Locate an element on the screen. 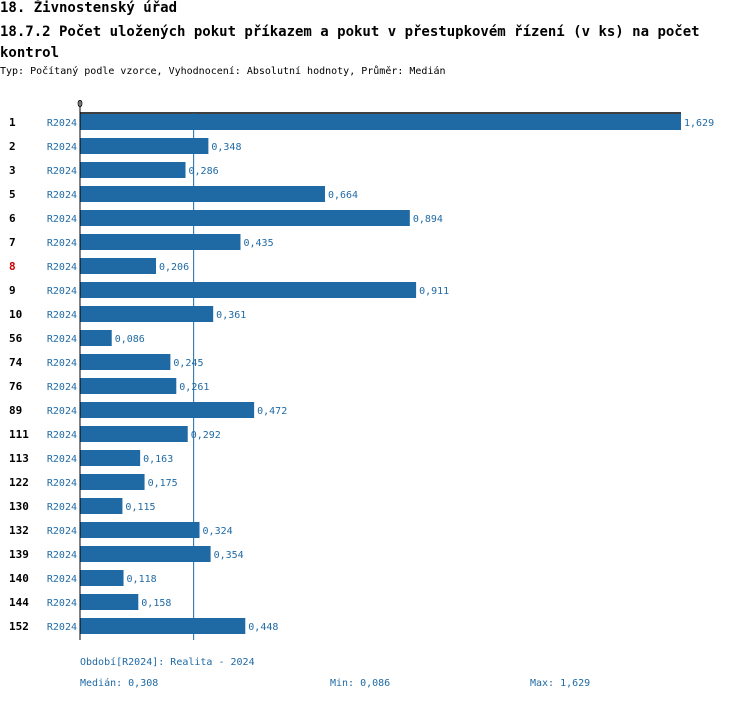  data-label: 0,118 is located at coordinates (142, 579).